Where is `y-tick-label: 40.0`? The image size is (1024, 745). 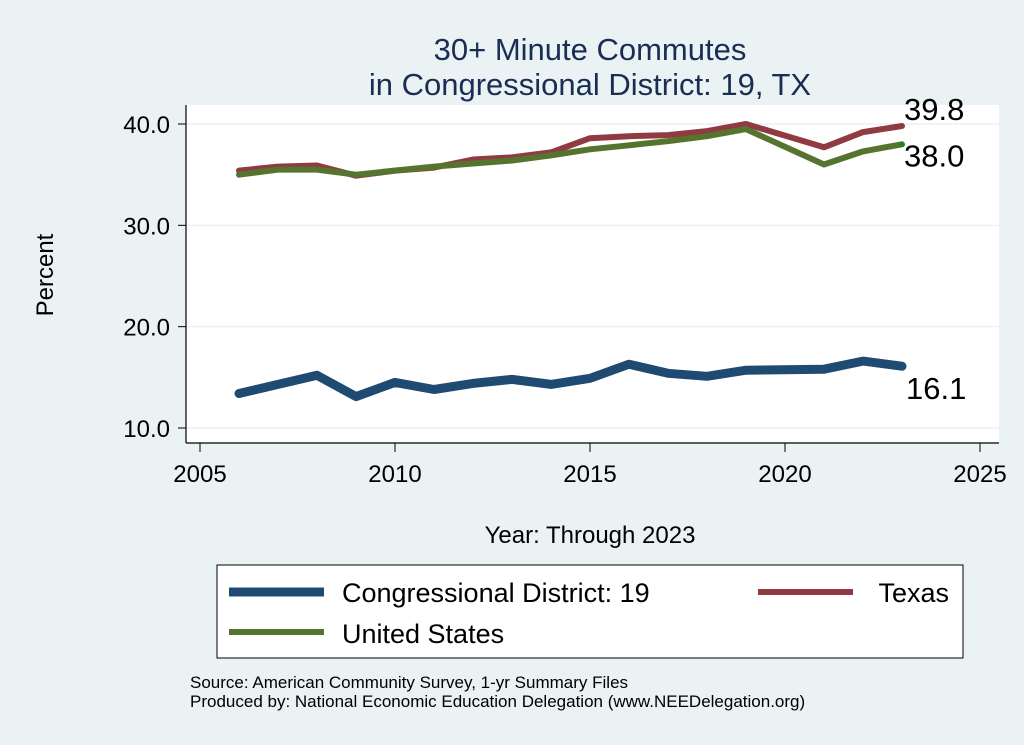
y-tick-label: 40.0 is located at coordinates (146, 125).